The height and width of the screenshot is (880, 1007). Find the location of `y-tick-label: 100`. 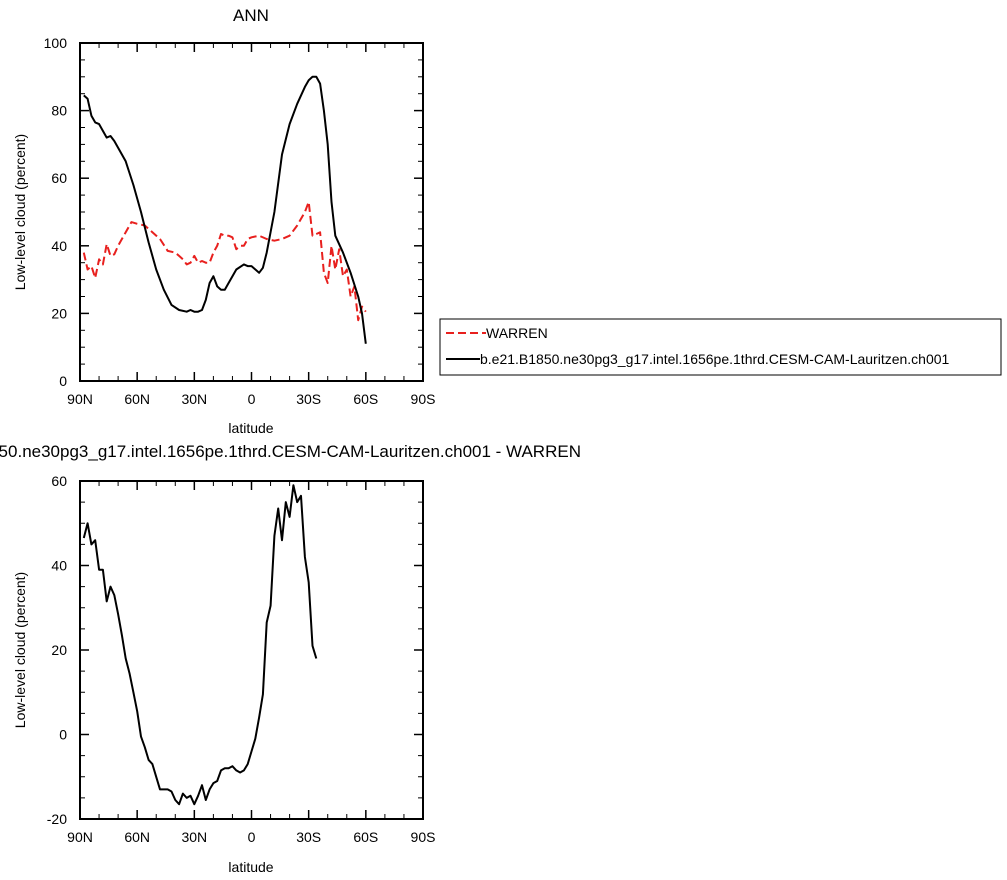

y-tick-label: 100 is located at coordinates (56, 43).